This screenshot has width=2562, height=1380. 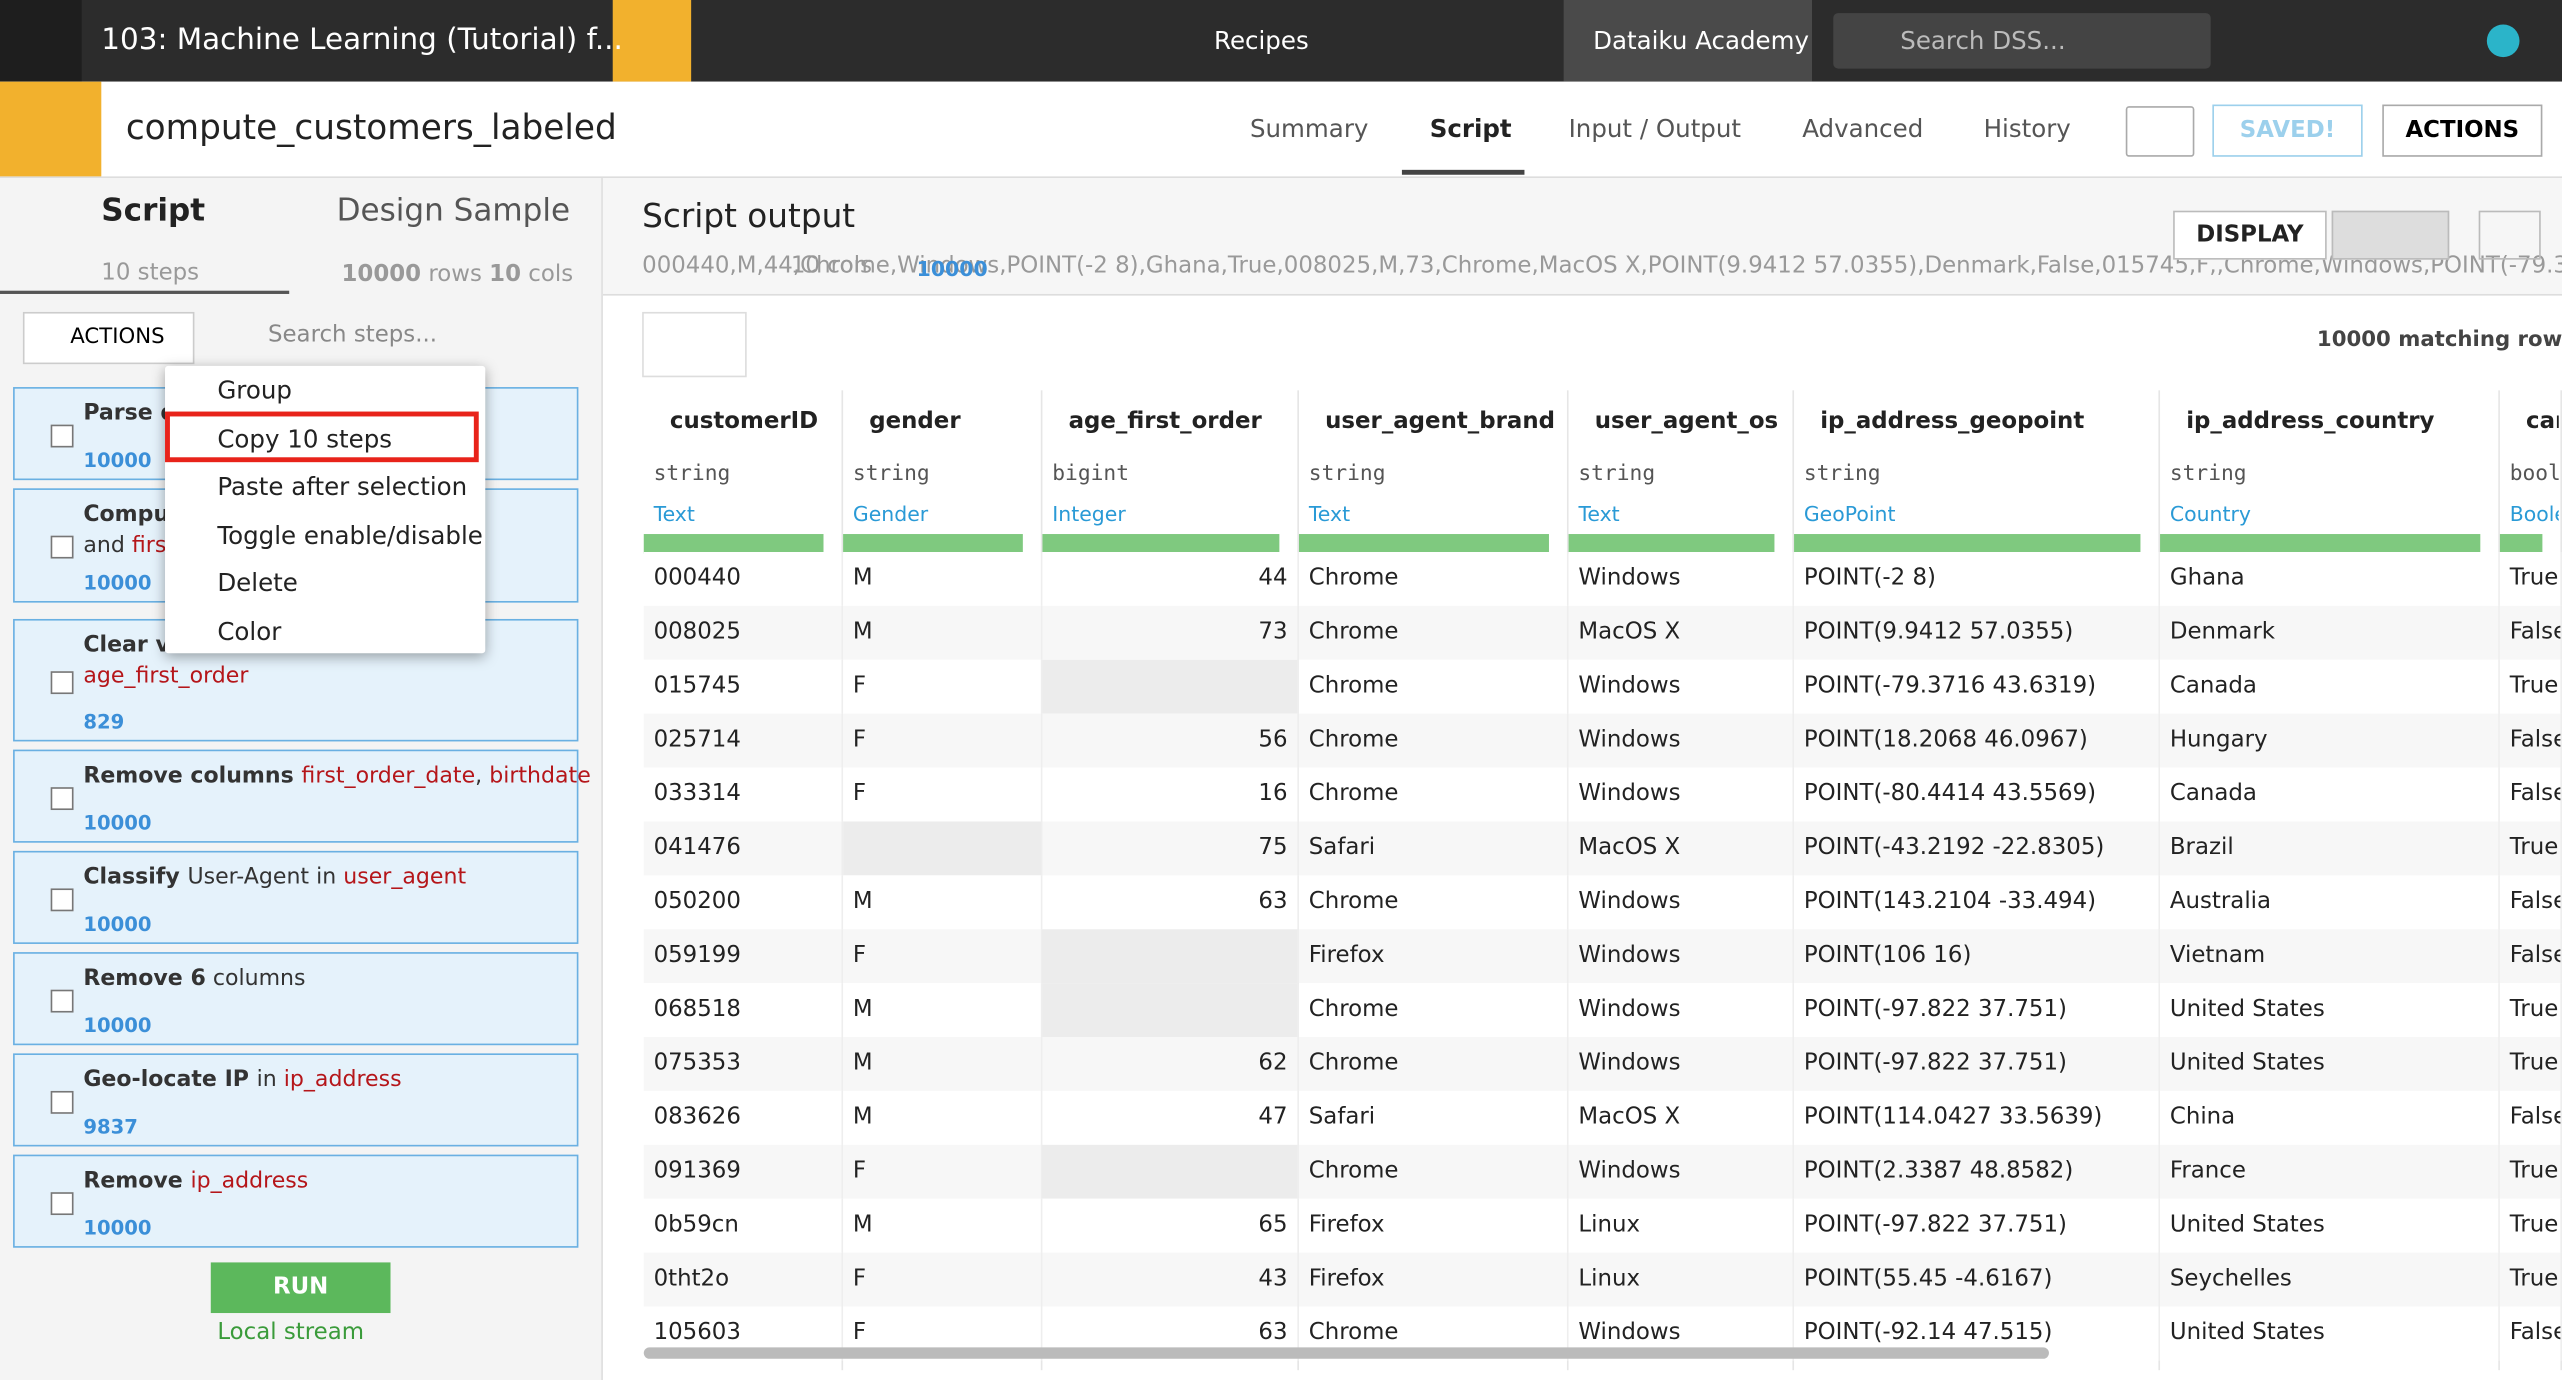 I want to click on step-title: Classify User-Agent in user_agent, so click(x=274, y=877).